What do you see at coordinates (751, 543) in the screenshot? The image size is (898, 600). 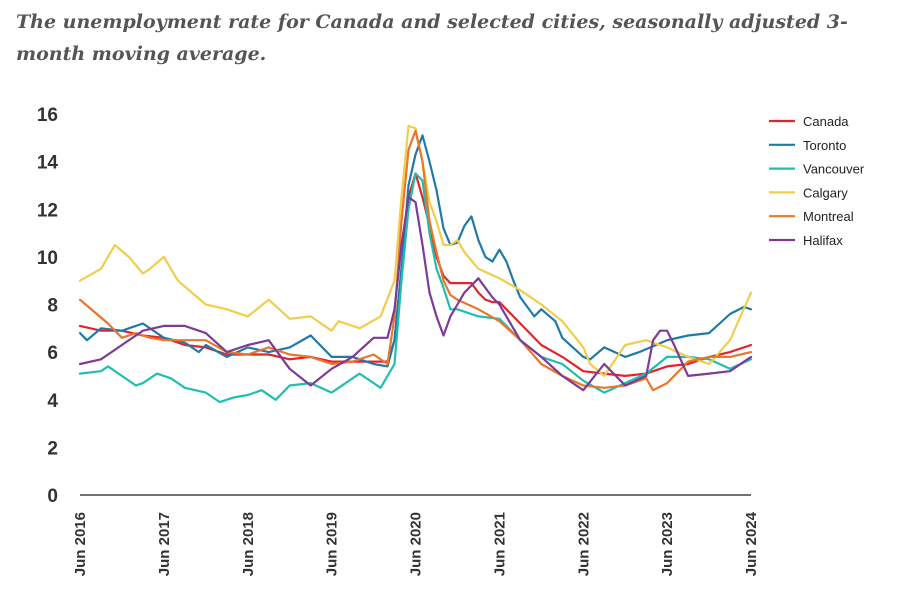 I see `x-tick-label: Jun 2024` at bounding box center [751, 543].